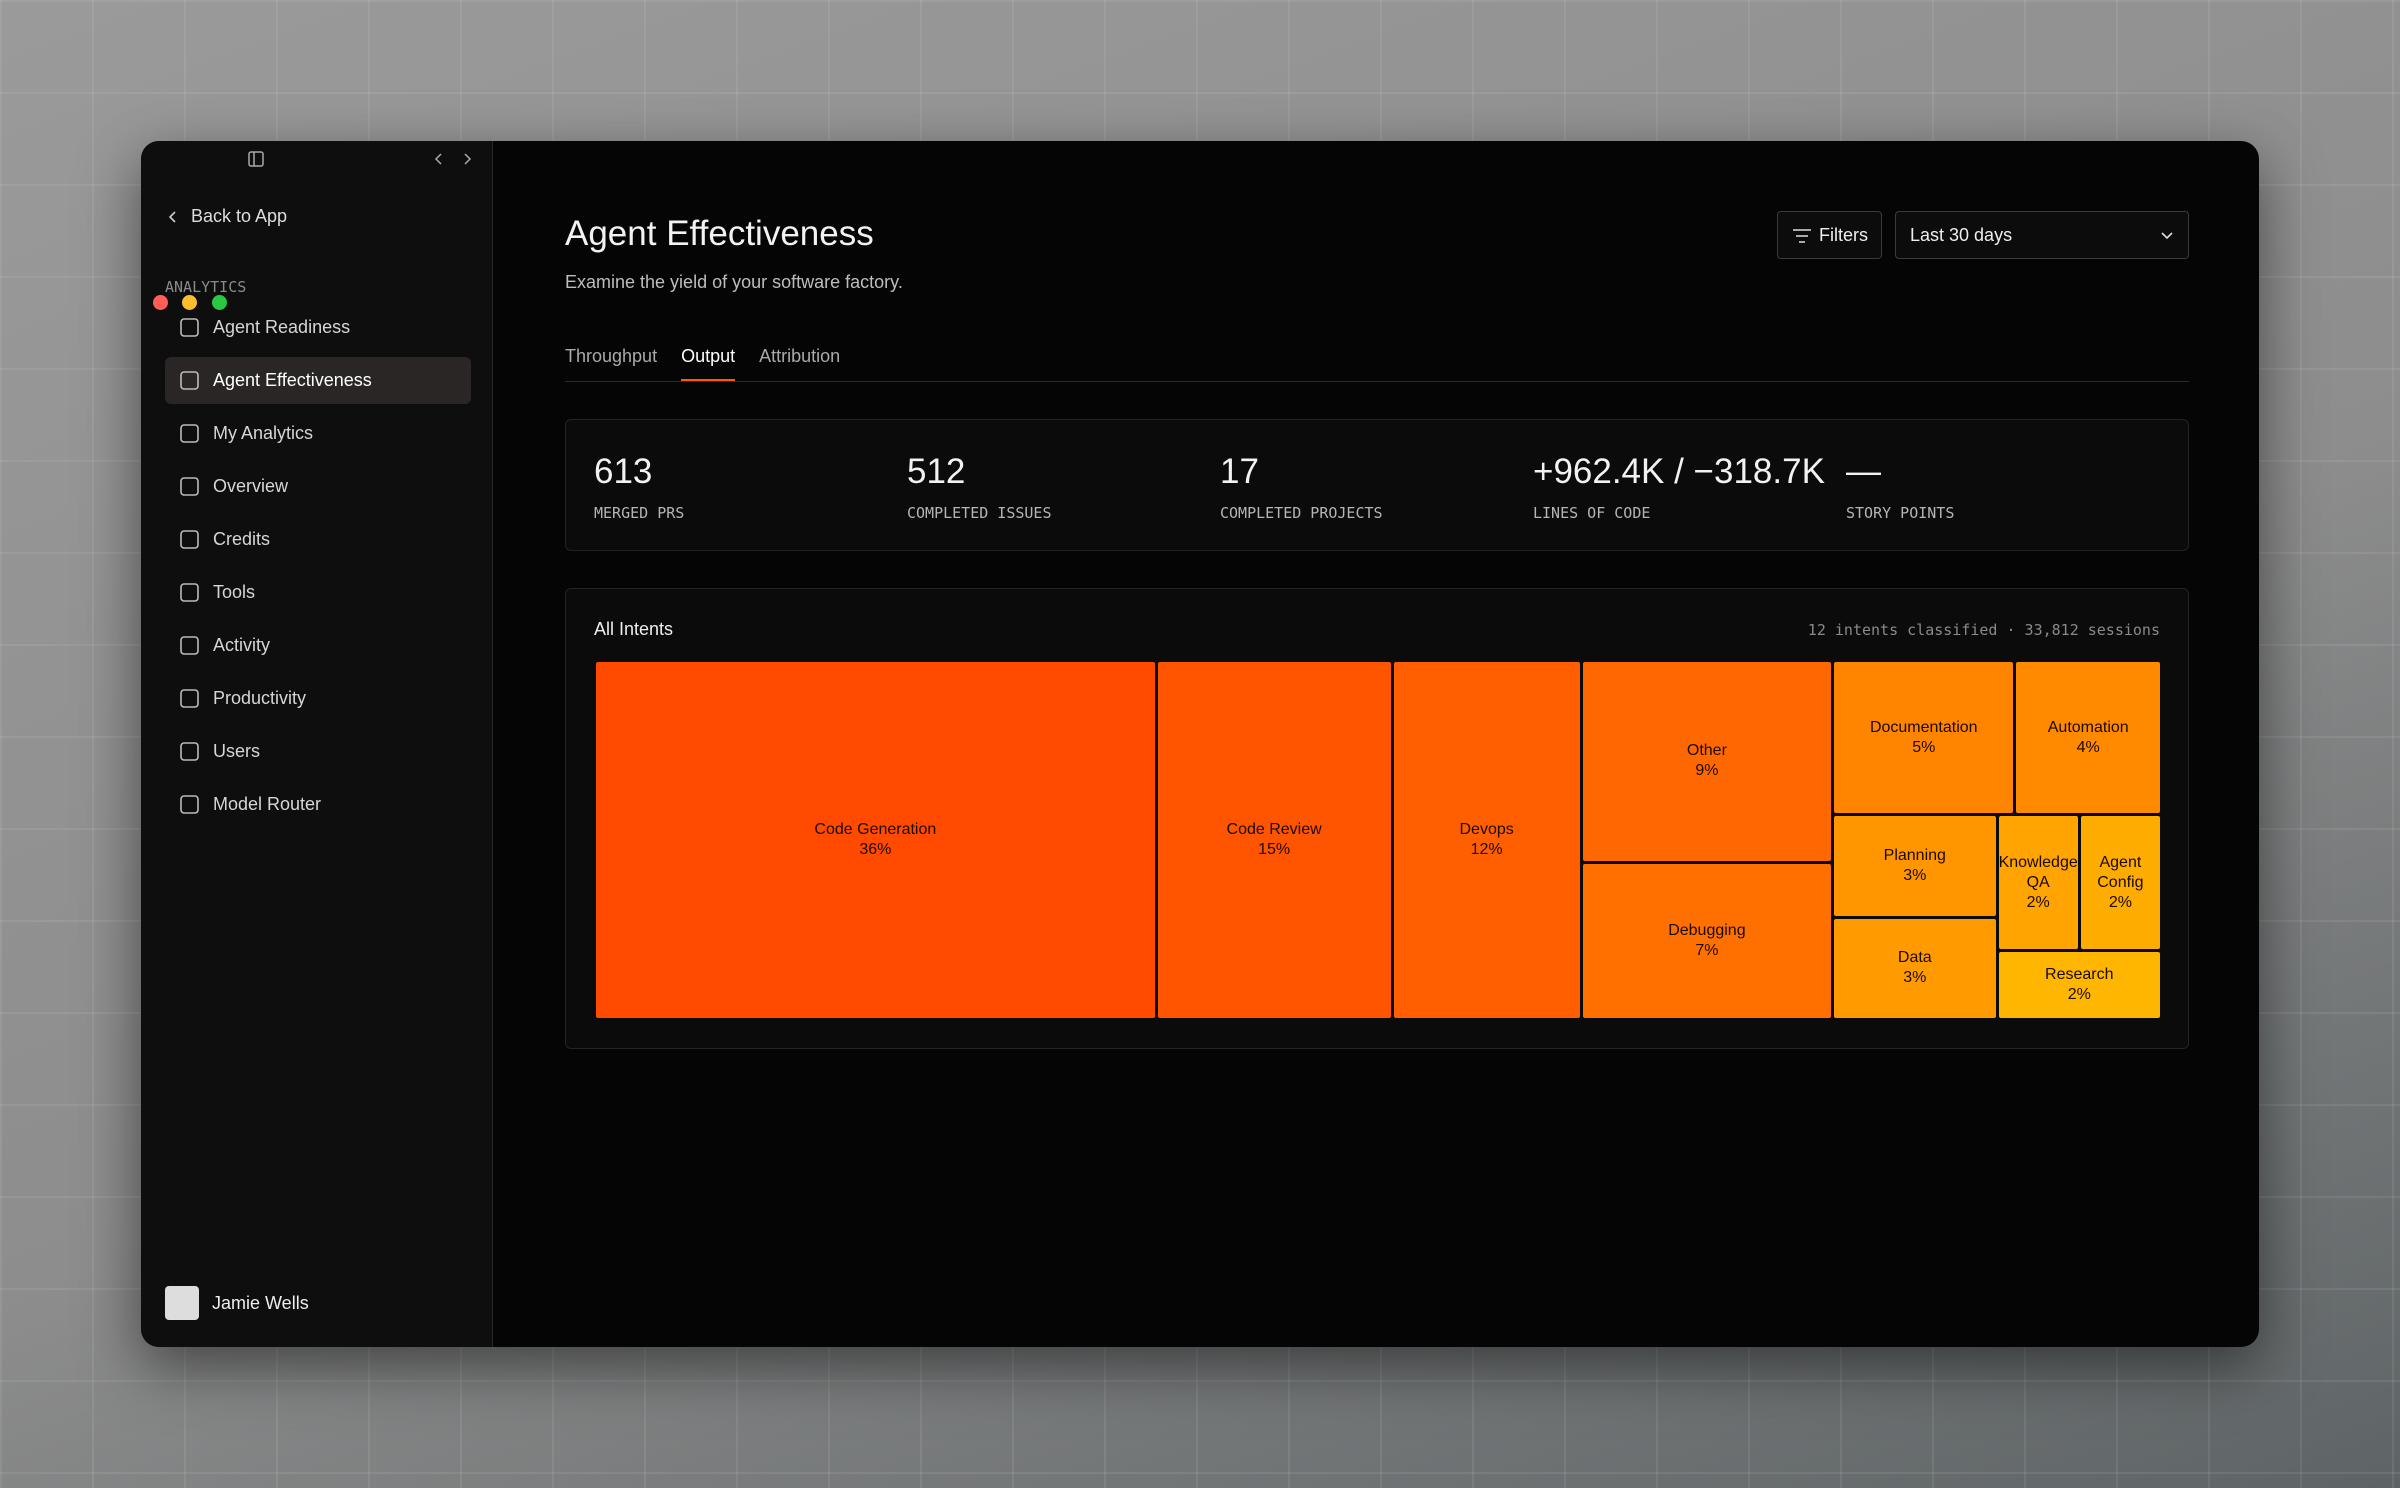  I want to click on zoom-button, so click(219, 302).